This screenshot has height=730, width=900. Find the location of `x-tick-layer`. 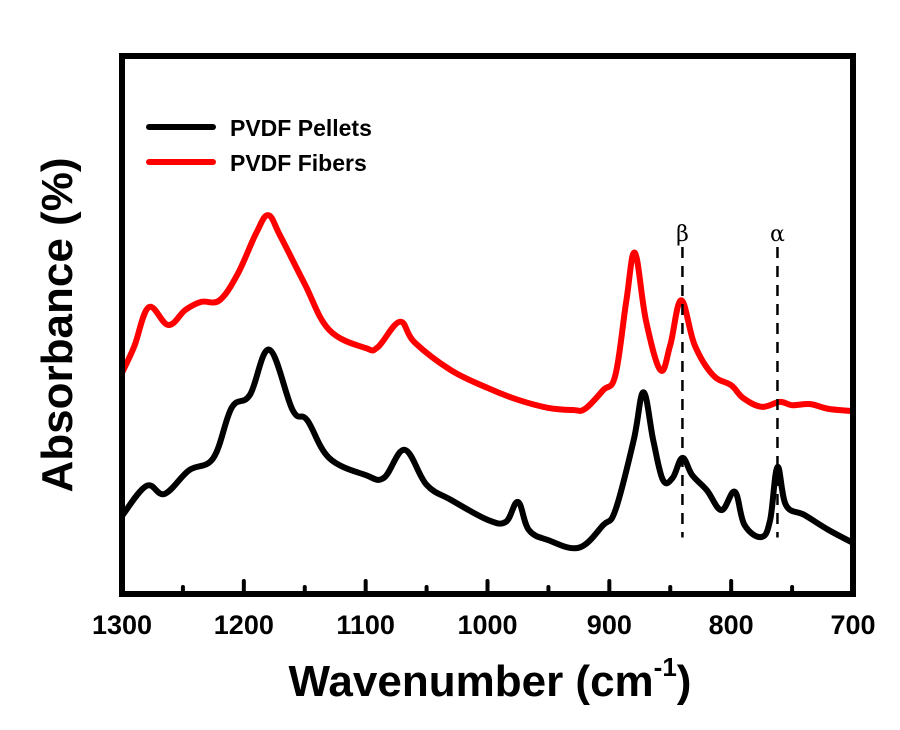

x-tick-layer is located at coordinates (487, 587).